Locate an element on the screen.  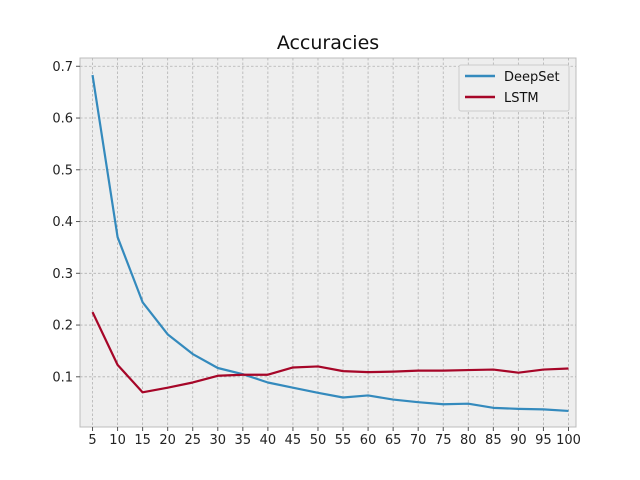
x-tick-label: 35 is located at coordinates (243, 440).